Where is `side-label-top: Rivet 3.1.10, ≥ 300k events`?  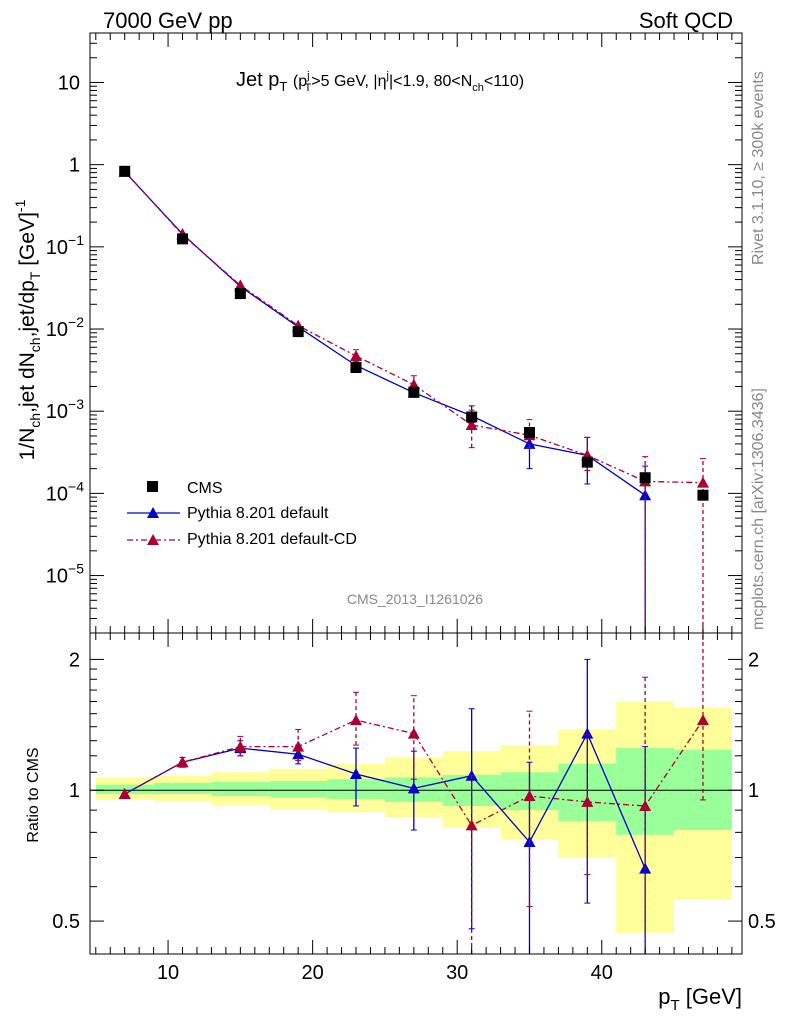 side-label-top: Rivet 3.1.10, ≥ 300k events is located at coordinates (758, 168).